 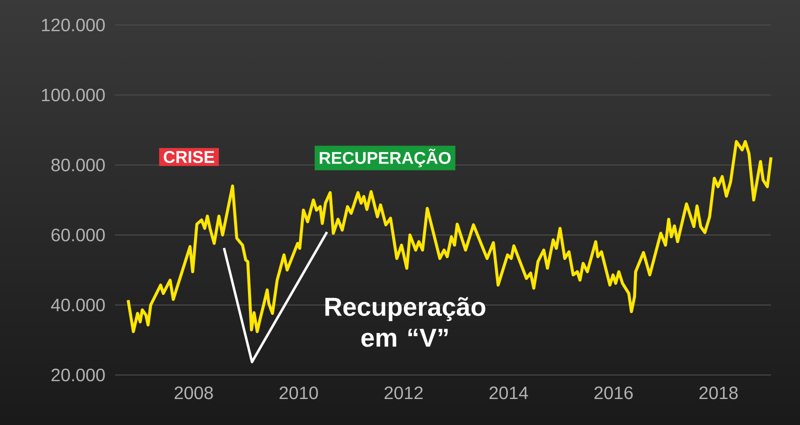 What do you see at coordinates (73, 25) in the screenshot?
I see `y-tick-label: 120.000` at bounding box center [73, 25].